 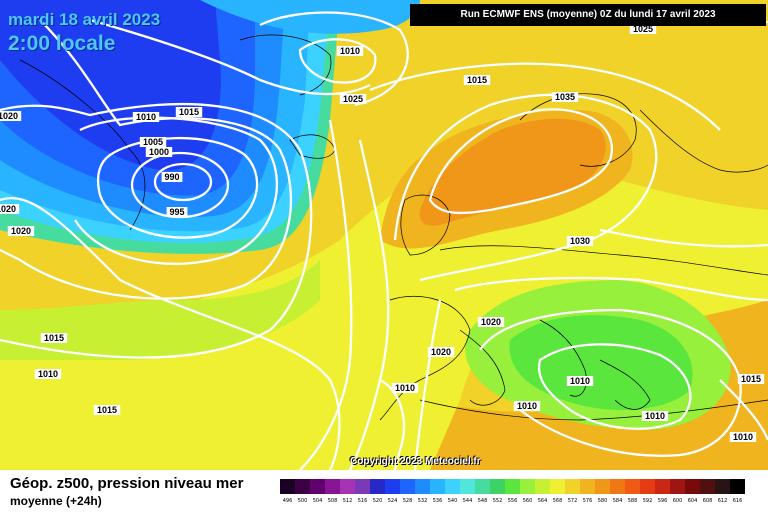 What do you see at coordinates (707, 501) in the screenshot?
I see `legend-label: 608` at bounding box center [707, 501].